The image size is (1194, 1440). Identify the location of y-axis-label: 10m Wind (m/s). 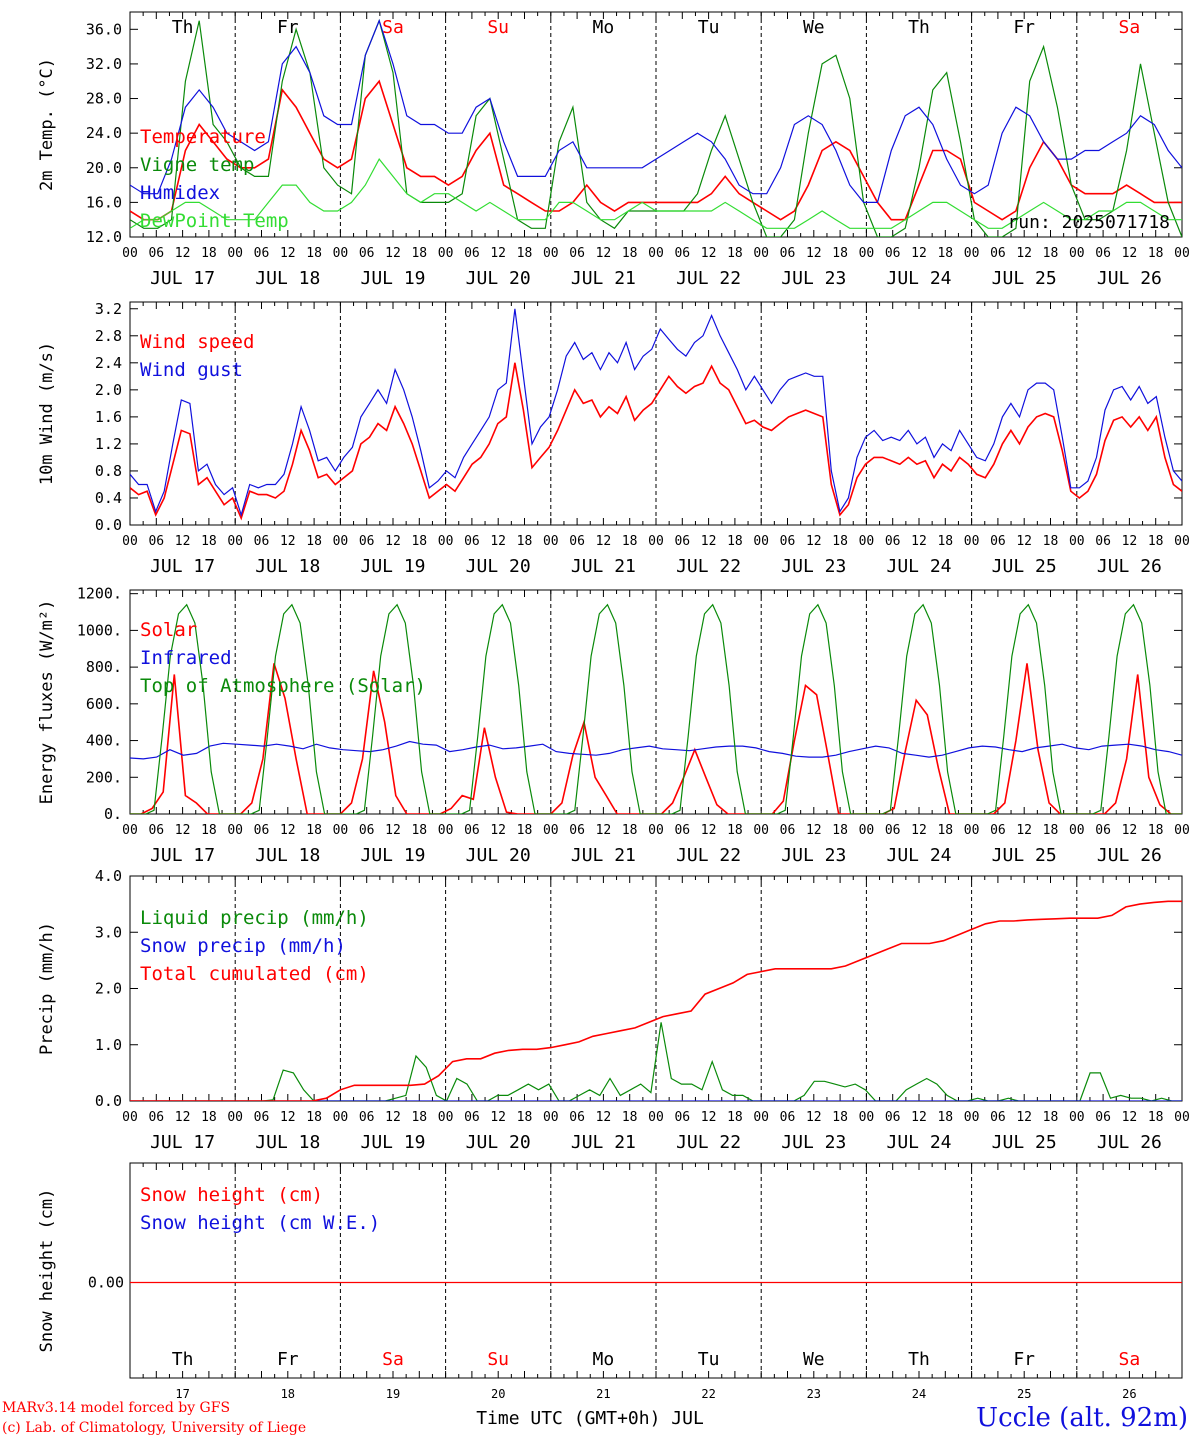
(47, 413).